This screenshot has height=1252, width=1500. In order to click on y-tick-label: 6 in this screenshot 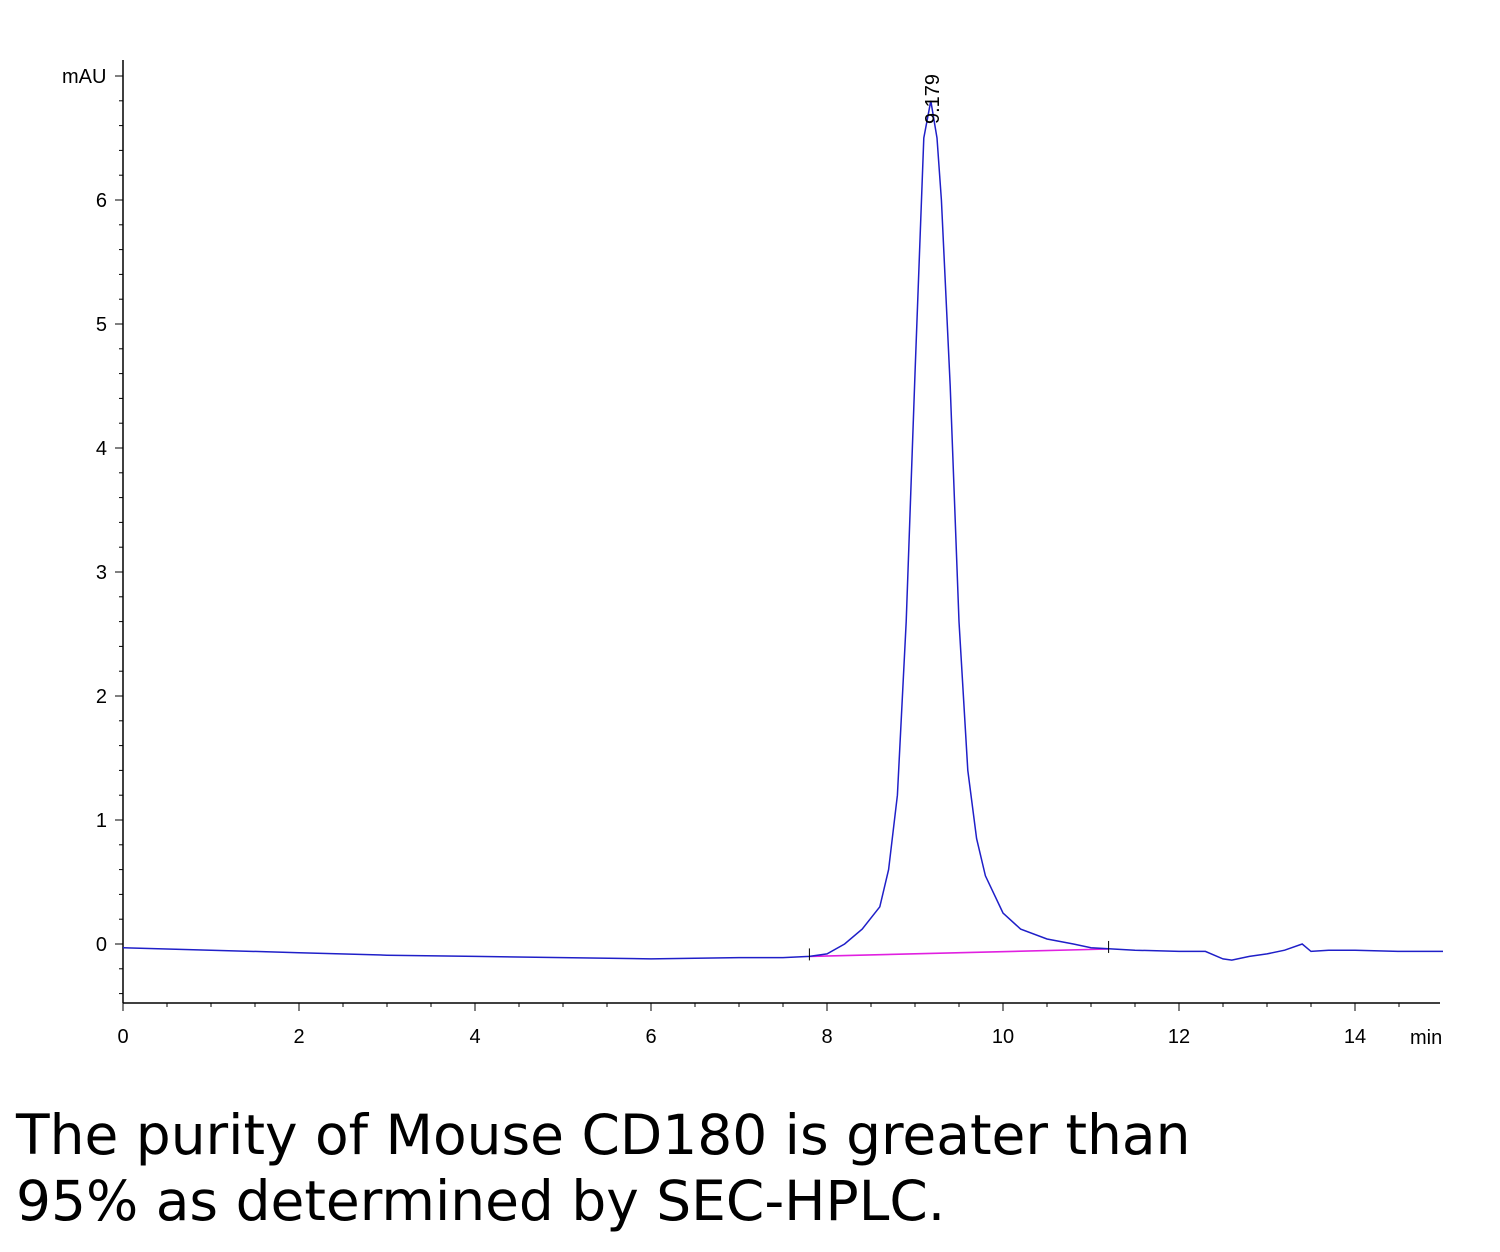, I will do `click(101, 201)`.